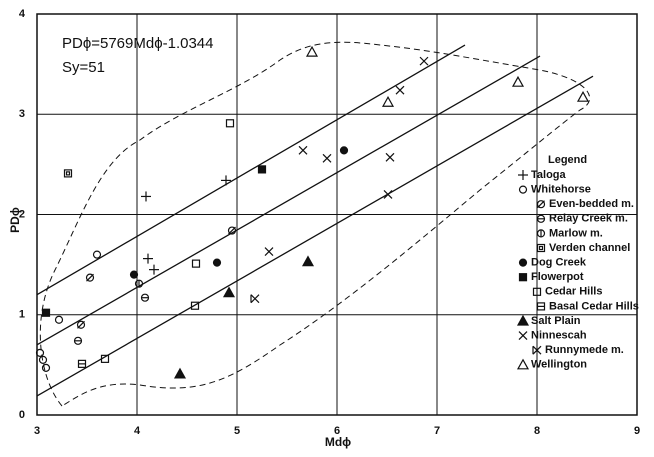 The width and height of the screenshot is (654, 457). I want to click on y-tick-label: 0, so click(22, 415).